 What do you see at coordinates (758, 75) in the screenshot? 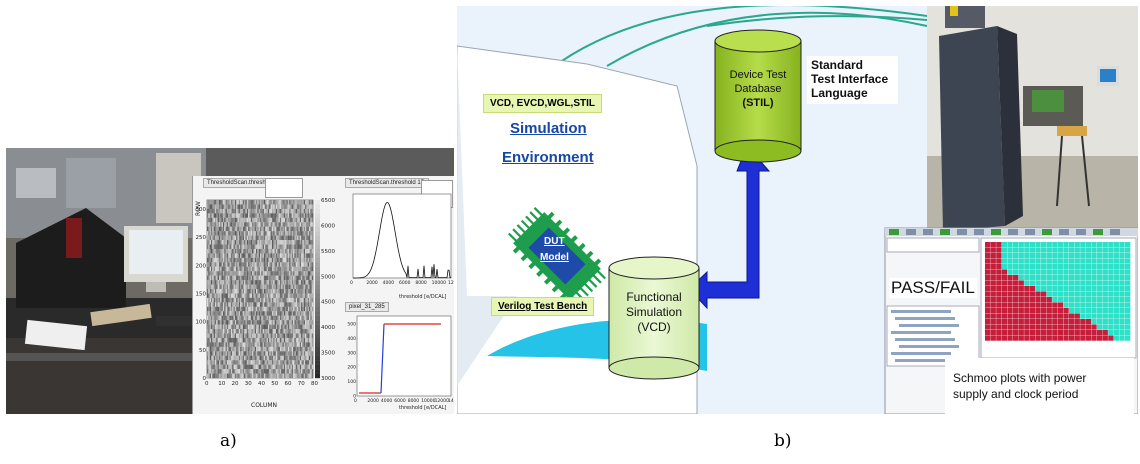
I see `device-db-line-1: Device Test` at bounding box center [758, 75].